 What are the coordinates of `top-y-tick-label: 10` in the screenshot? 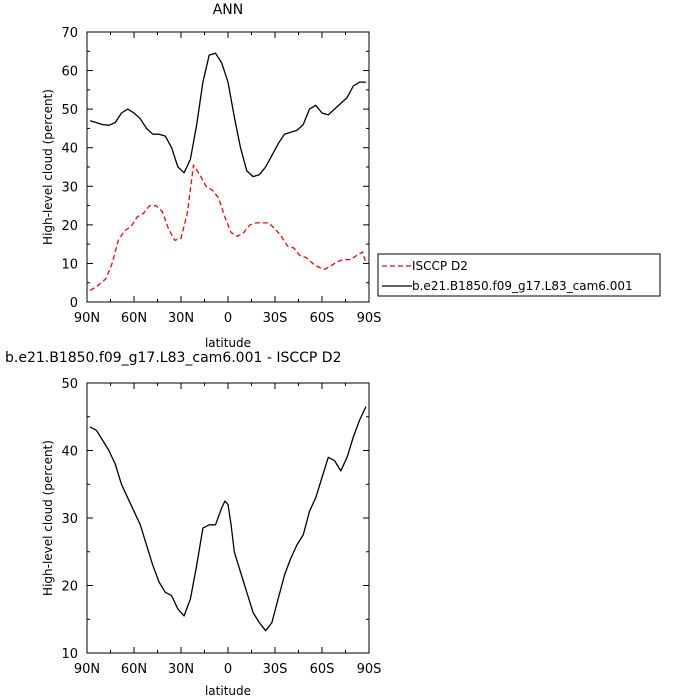 It's located at (69, 264).